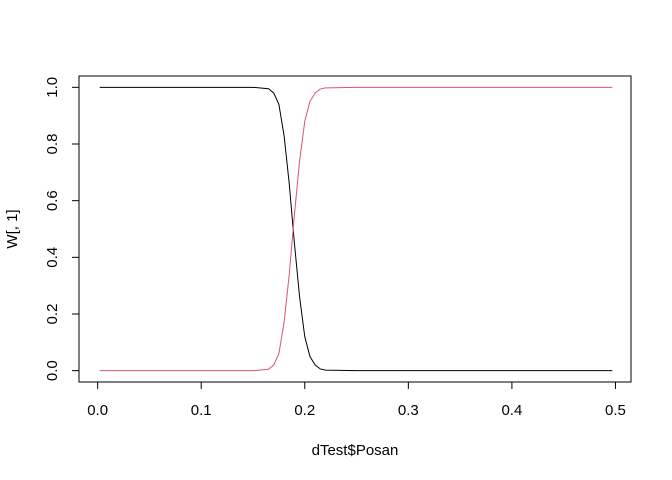 The height and width of the screenshot is (480, 672). I want to click on y-tick-label: 0.2, so click(52, 314).